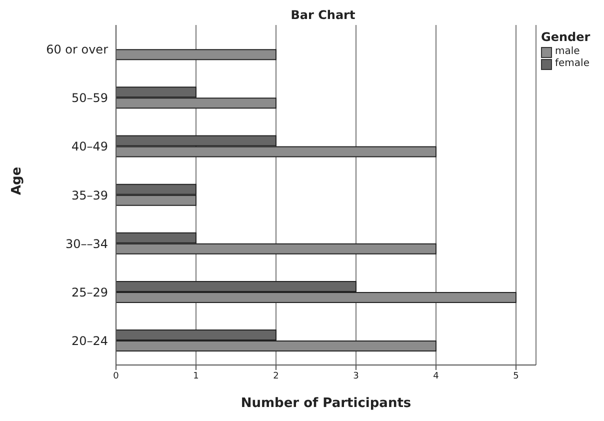  Describe the element at coordinates (565, 37) in the screenshot. I see `legend-title: Gender` at that location.